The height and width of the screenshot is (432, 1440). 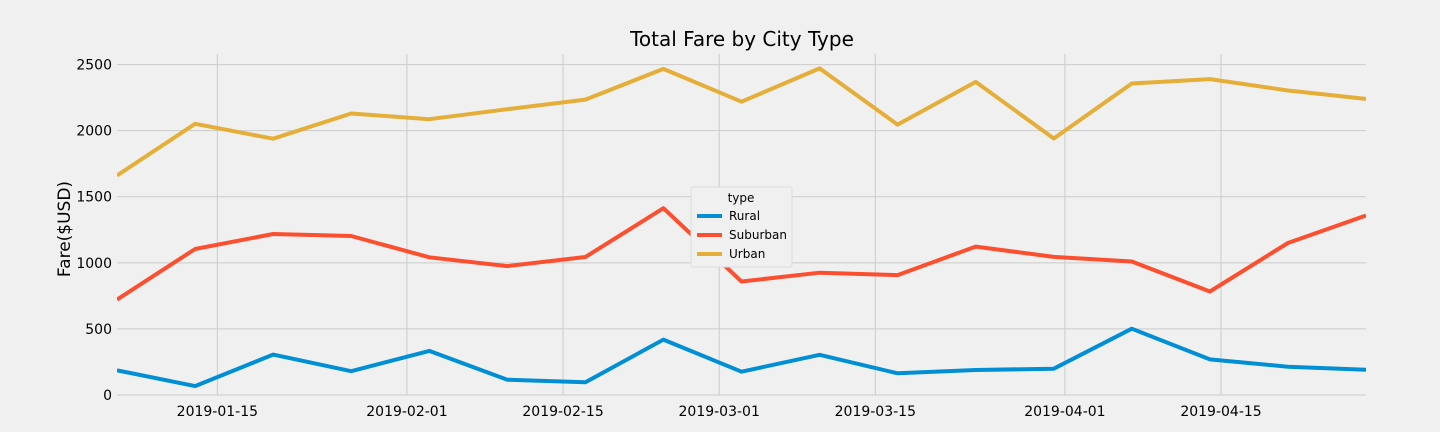 I want to click on x-tick-label: 2019-02-01, so click(x=406, y=412).